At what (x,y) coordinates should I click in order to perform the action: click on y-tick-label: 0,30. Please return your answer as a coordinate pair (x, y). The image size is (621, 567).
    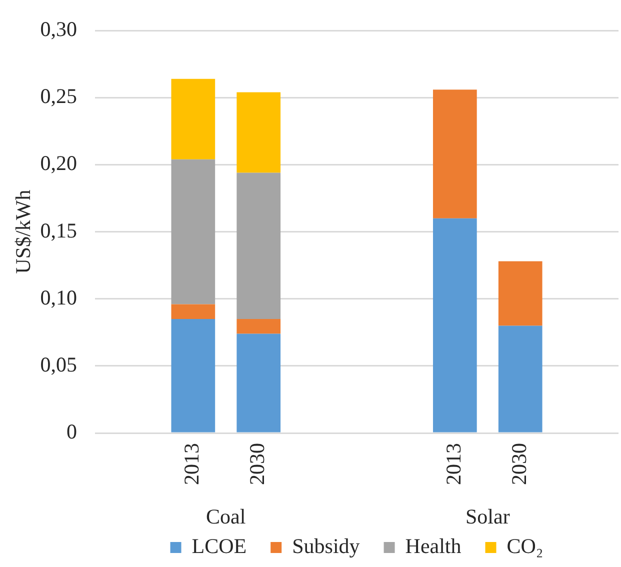
    Looking at the image, I should click on (58, 29).